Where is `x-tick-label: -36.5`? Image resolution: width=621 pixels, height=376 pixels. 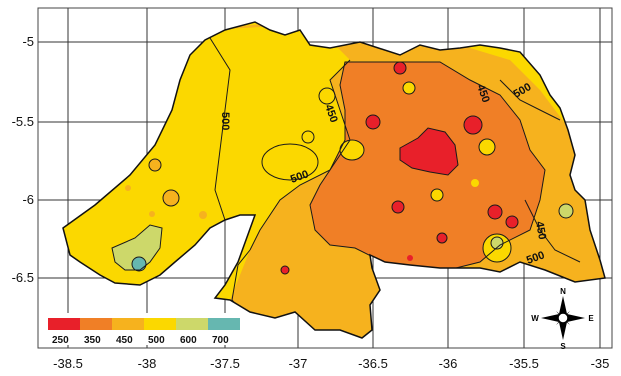 x-tick-label: -36.5 is located at coordinates (373, 363).